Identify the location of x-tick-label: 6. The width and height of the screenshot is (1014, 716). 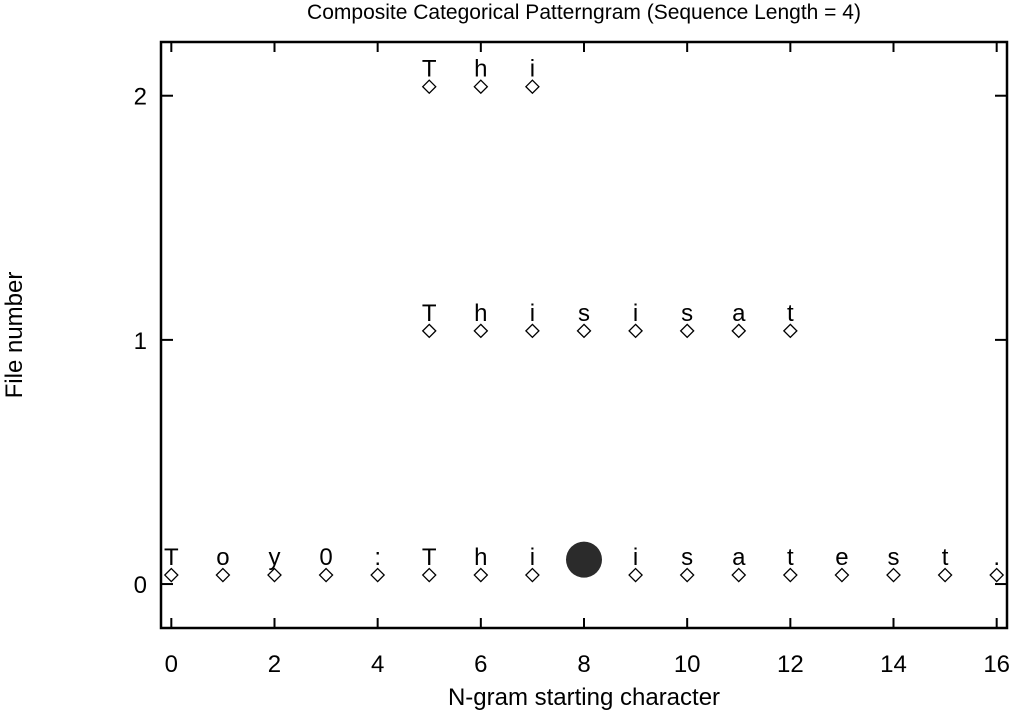
(480, 664).